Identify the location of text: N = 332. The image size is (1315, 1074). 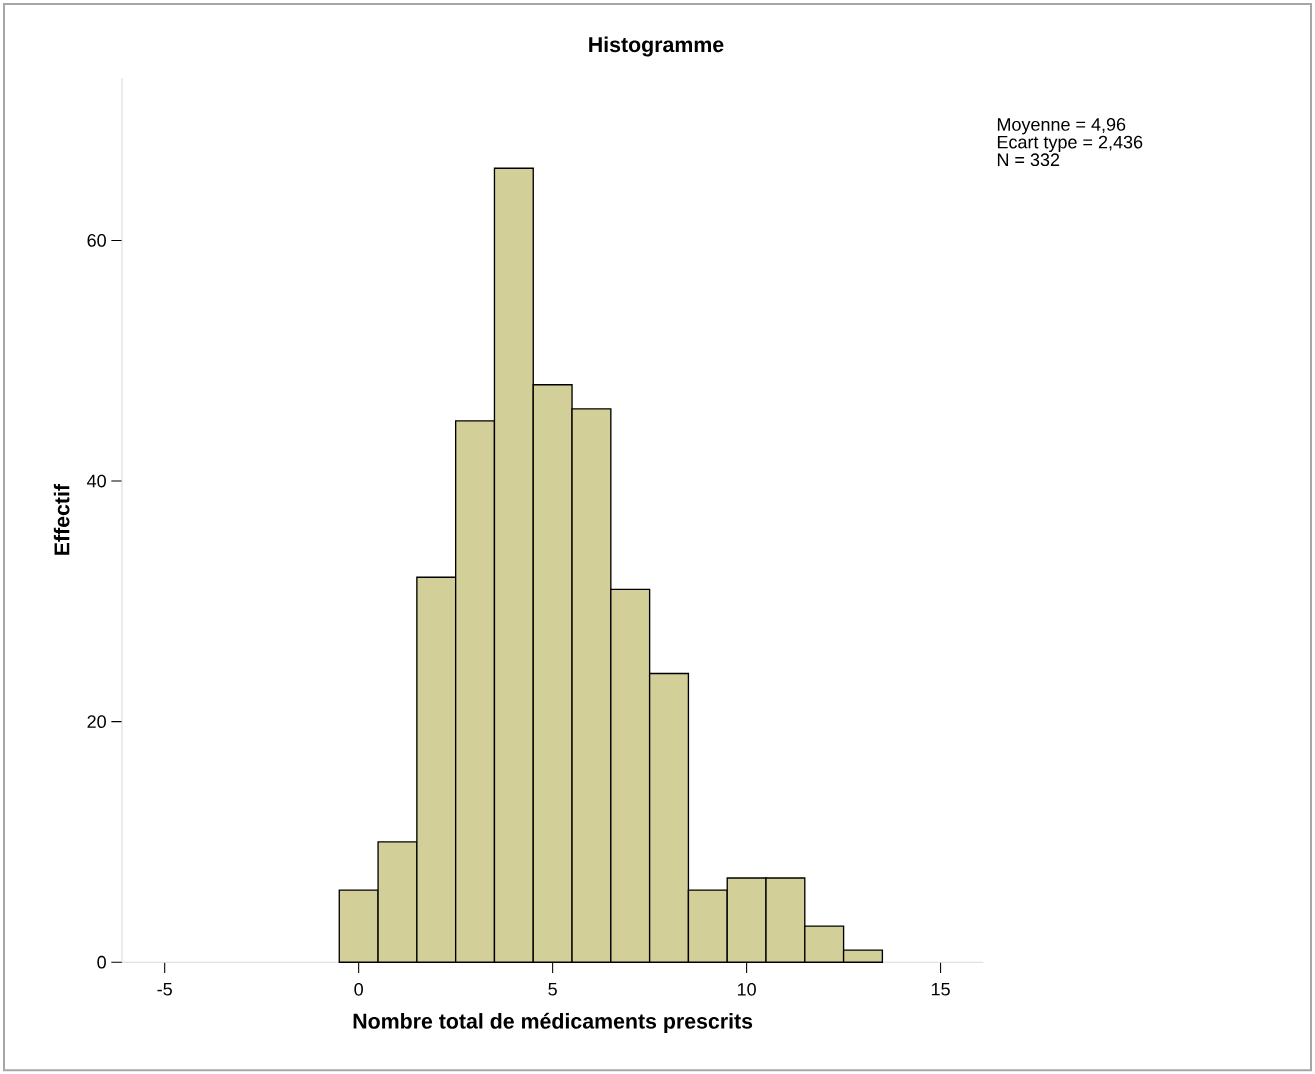
(1028, 159).